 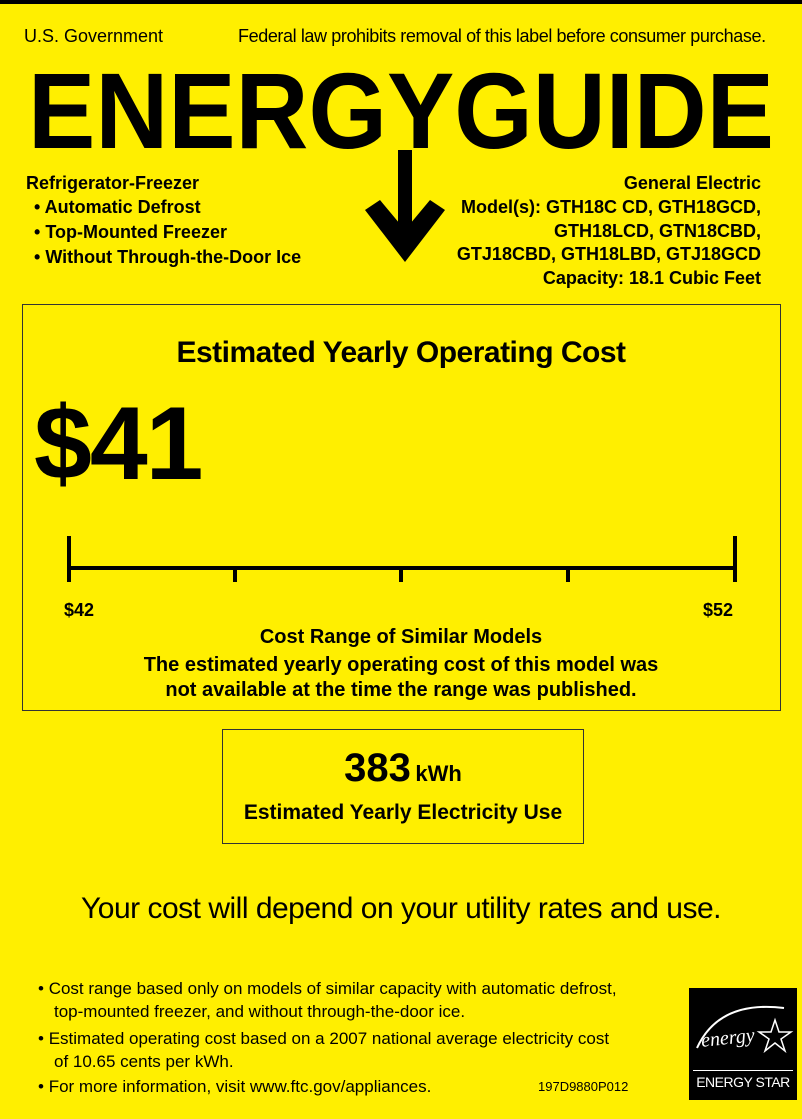 I want to click on government-label: U.S. Government, so click(x=94, y=36).